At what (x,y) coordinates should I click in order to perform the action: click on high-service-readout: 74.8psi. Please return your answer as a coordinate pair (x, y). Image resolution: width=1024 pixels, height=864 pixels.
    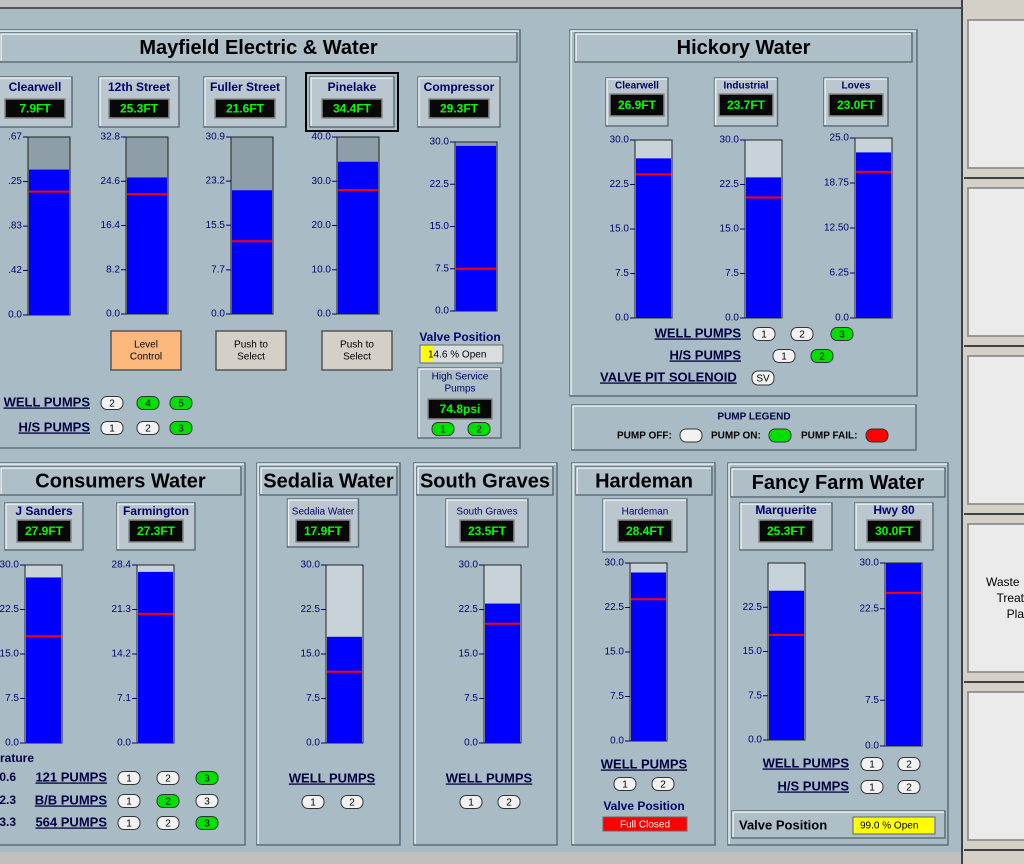
    Looking at the image, I should click on (460, 409).